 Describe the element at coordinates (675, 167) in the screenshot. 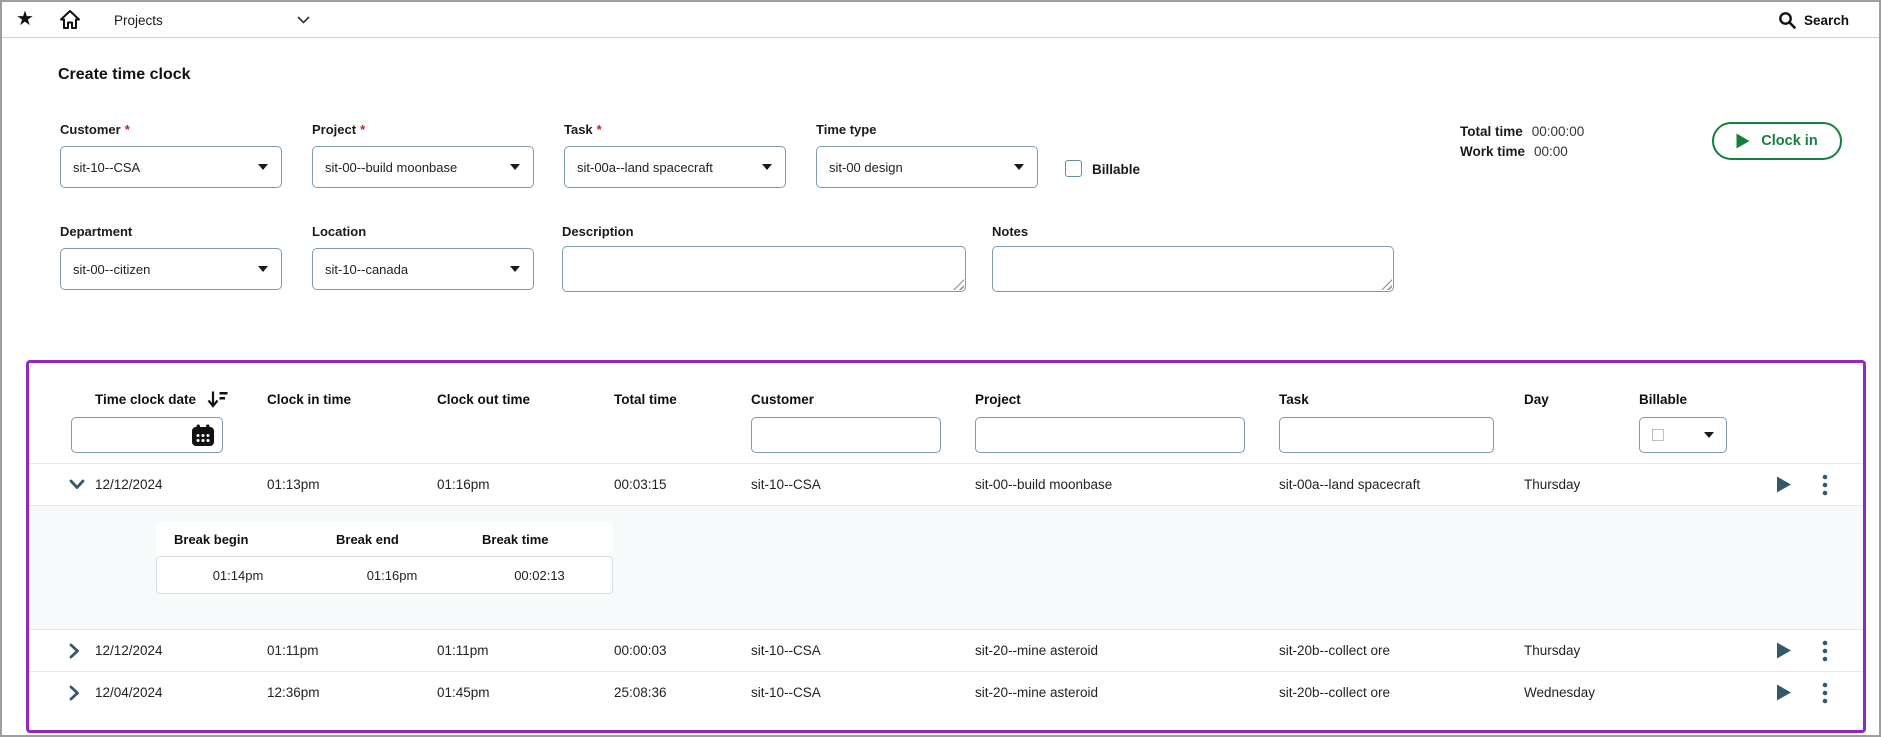

I see `task-select: sit-00a--land spacecraft` at that location.